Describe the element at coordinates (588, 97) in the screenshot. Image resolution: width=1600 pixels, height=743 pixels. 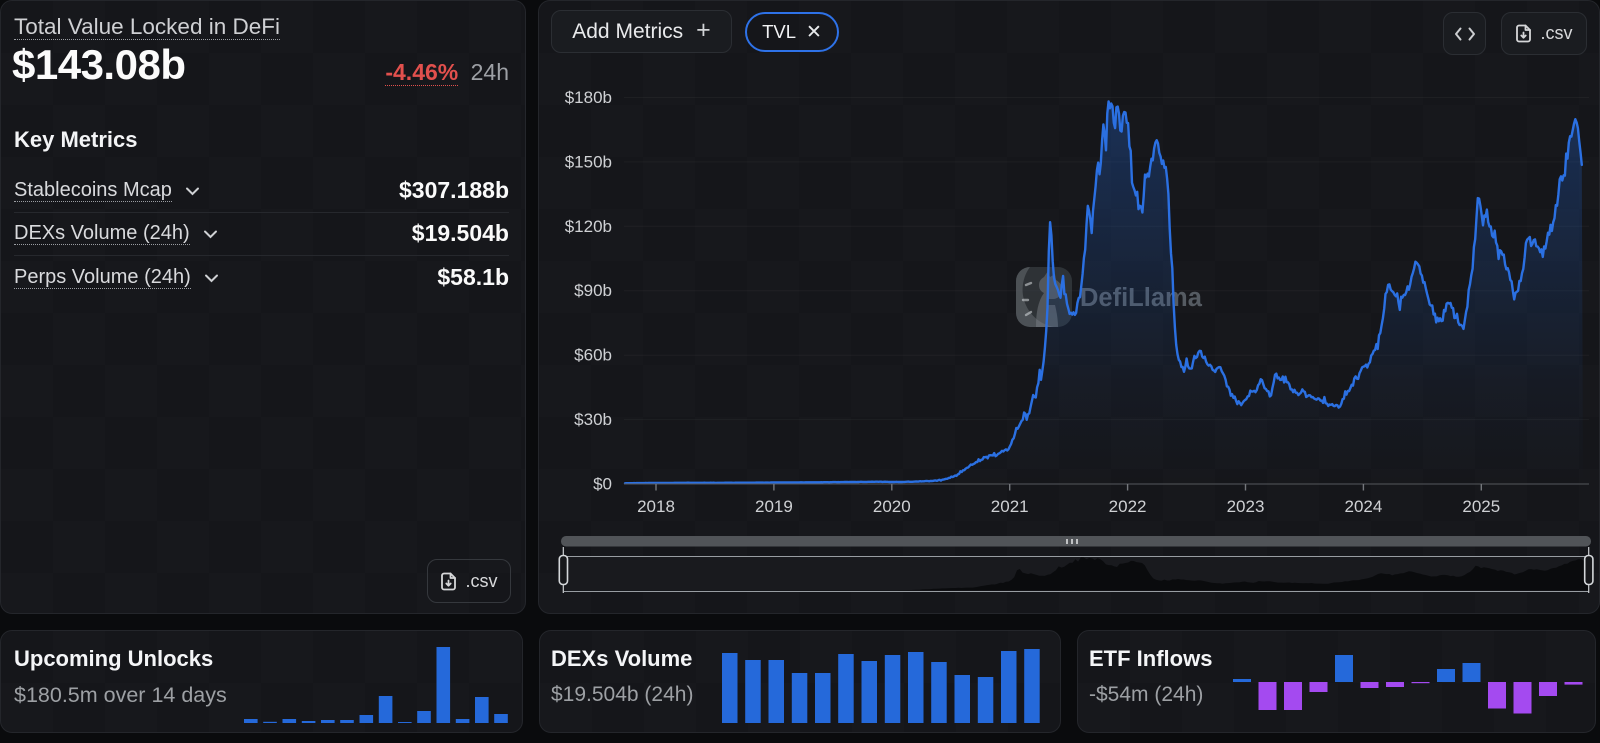
I see `svg-text: $180b` at that location.